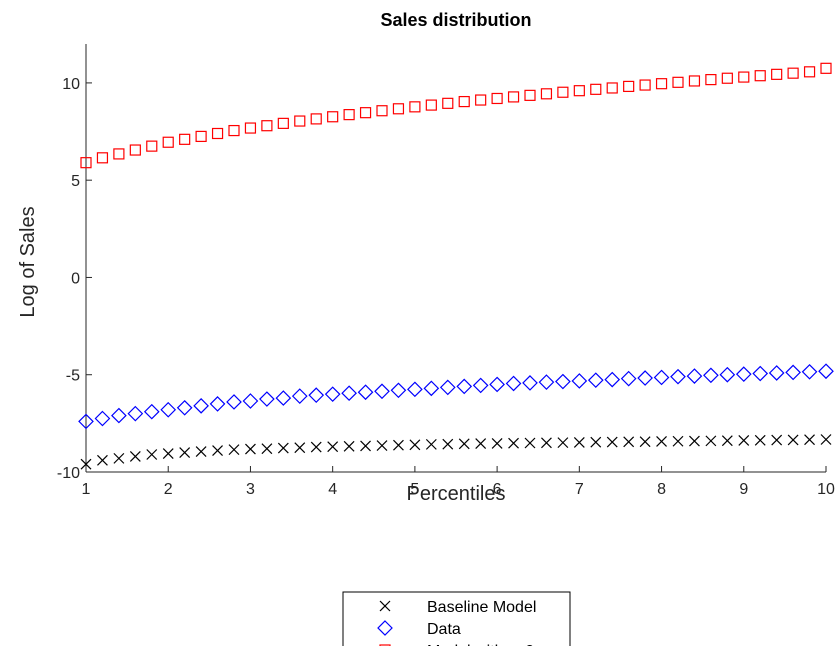  I want to click on x-tick-label: 9, so click(743, 489).